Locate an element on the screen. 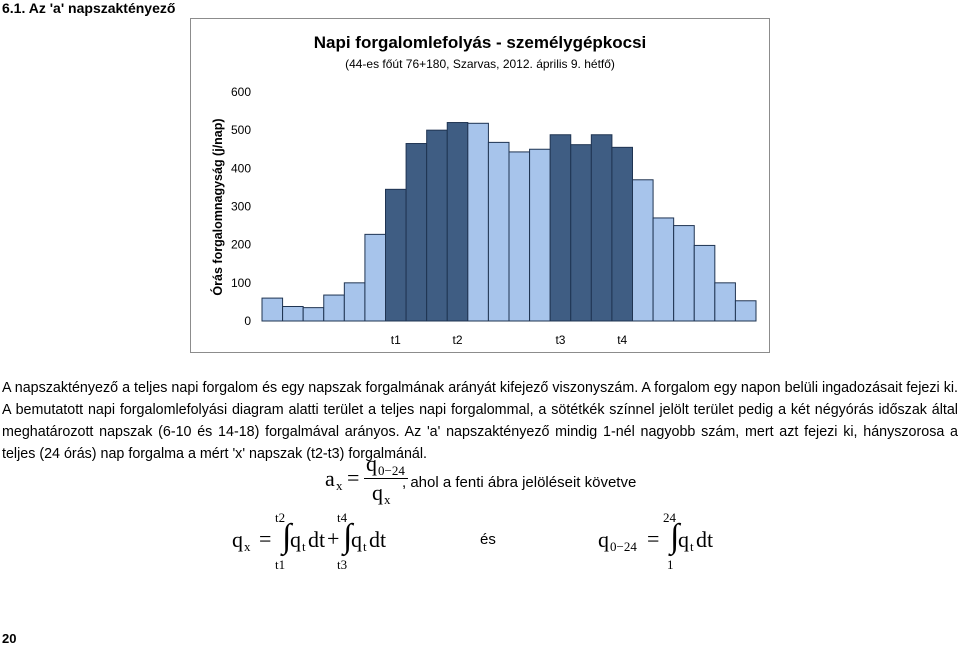 The width and height of the screenshot is (960, 647). math-symbol: a is located at coordinates (330, 478).